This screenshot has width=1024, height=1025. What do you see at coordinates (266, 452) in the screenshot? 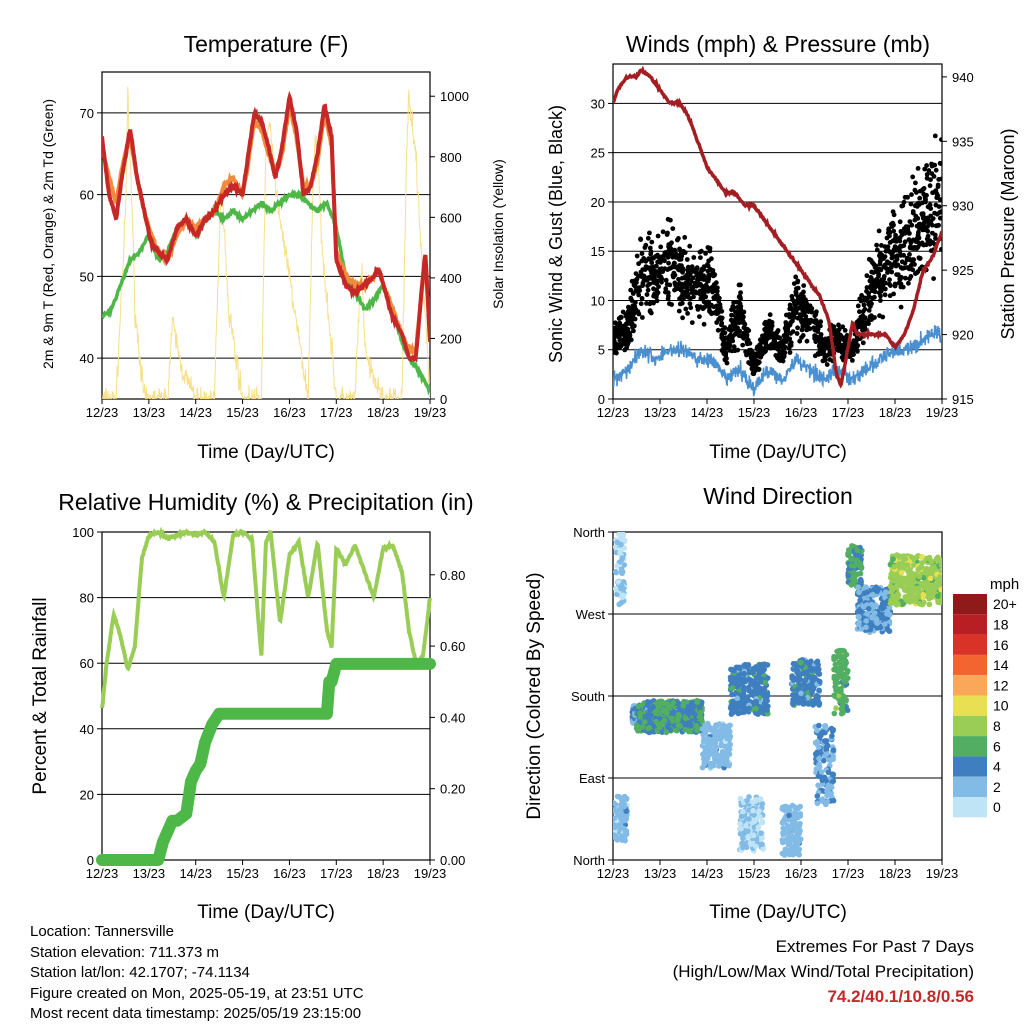
I see `temperature-xlabel: Time (Day/UTC)` at bounding box center [266, 452].